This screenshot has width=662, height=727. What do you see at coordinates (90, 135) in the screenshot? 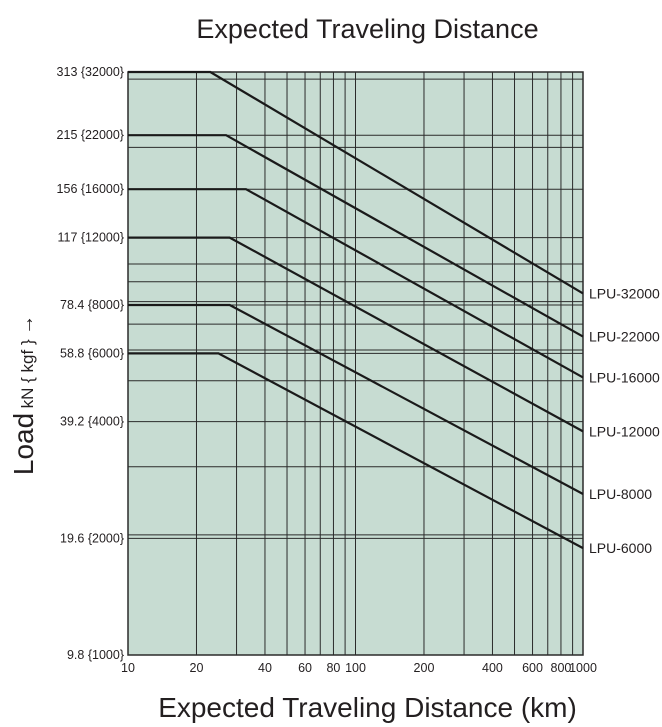
I see `y-tick-label: 215 {22000}` at bounding box center [90, 135].